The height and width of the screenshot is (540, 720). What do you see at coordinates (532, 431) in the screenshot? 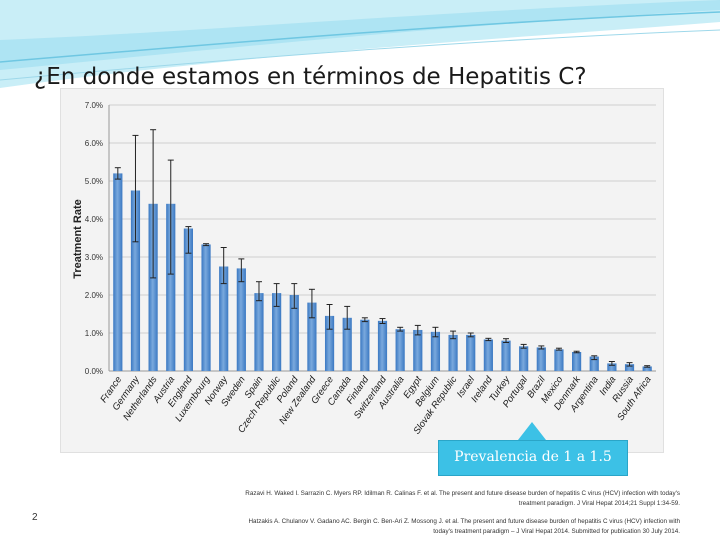
I see `callout-arrow` at bounding box center [532, 431].